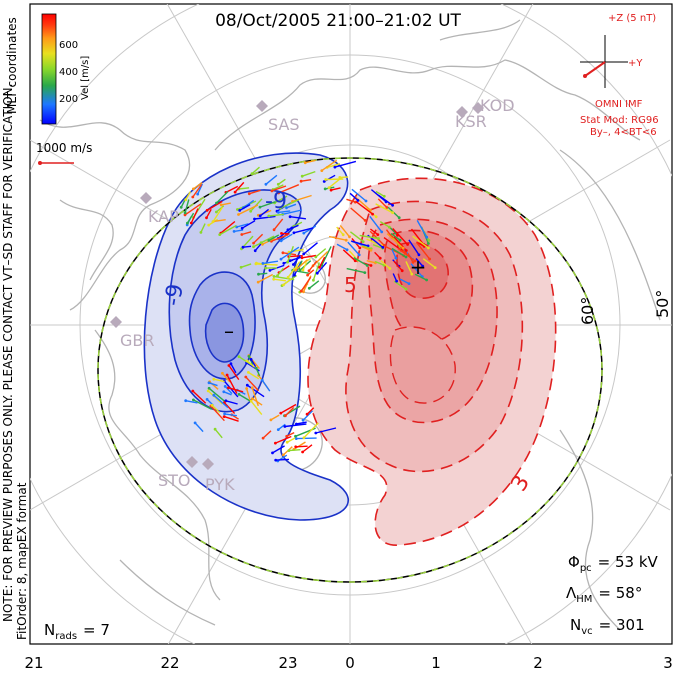 This screenshot has height=674, width=680. I want to click on hm-latitude: ΛHM = 58°, so click(604, 594).